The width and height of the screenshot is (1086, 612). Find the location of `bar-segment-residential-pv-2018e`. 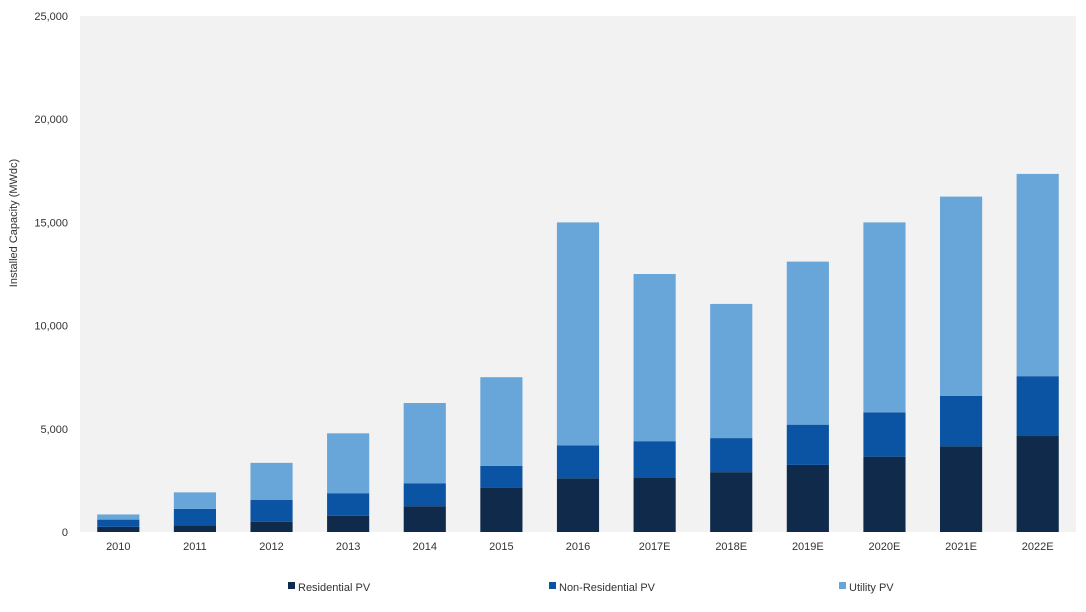

bar-segment-residential-pv-2018e is located at coordinates (731, 502).